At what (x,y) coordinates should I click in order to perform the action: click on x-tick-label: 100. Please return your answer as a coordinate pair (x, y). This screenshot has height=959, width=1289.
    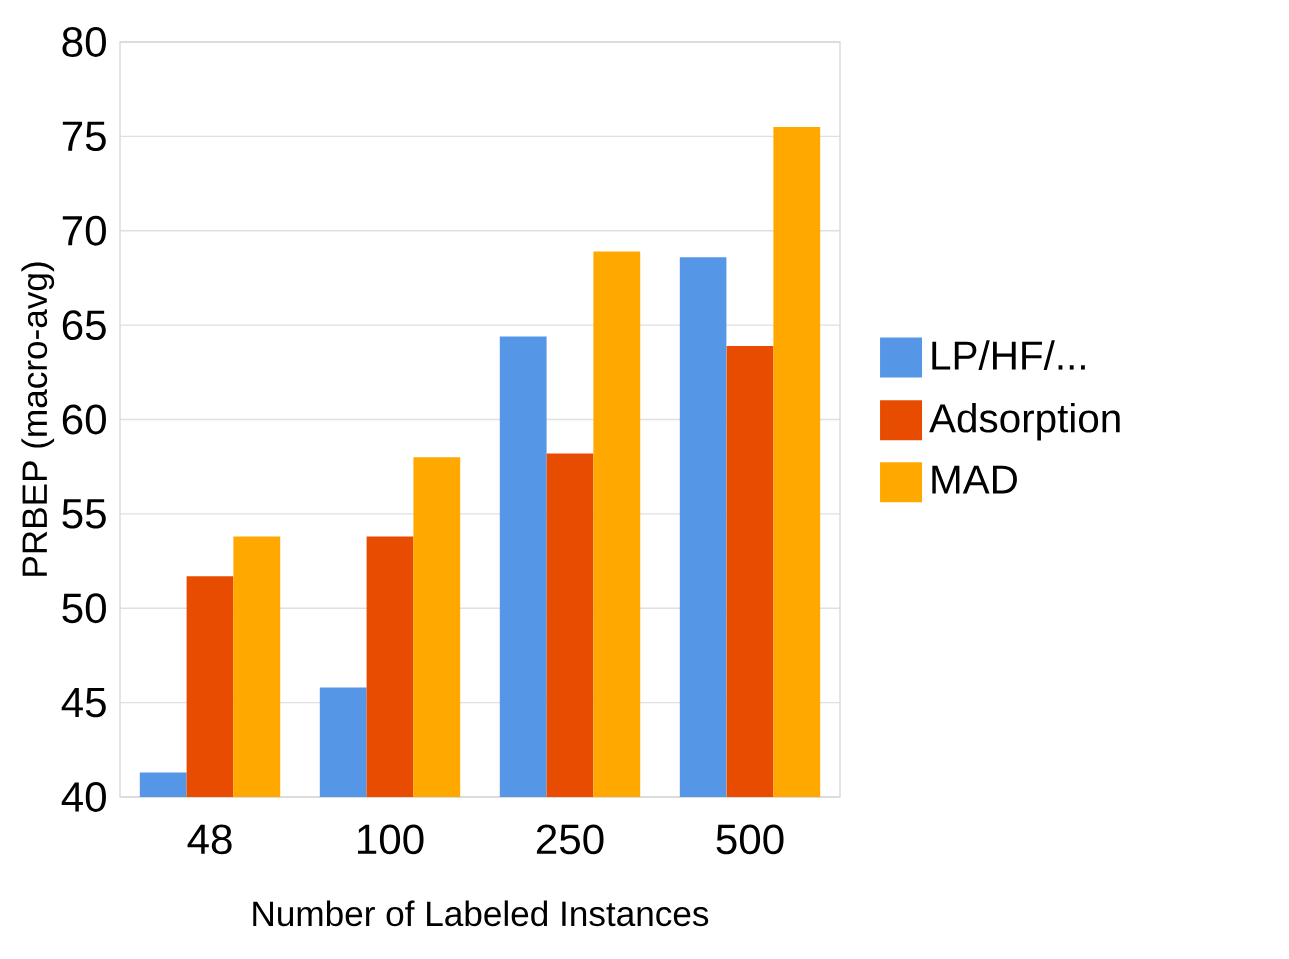
    Looking at the image, I should click on (391, 839).